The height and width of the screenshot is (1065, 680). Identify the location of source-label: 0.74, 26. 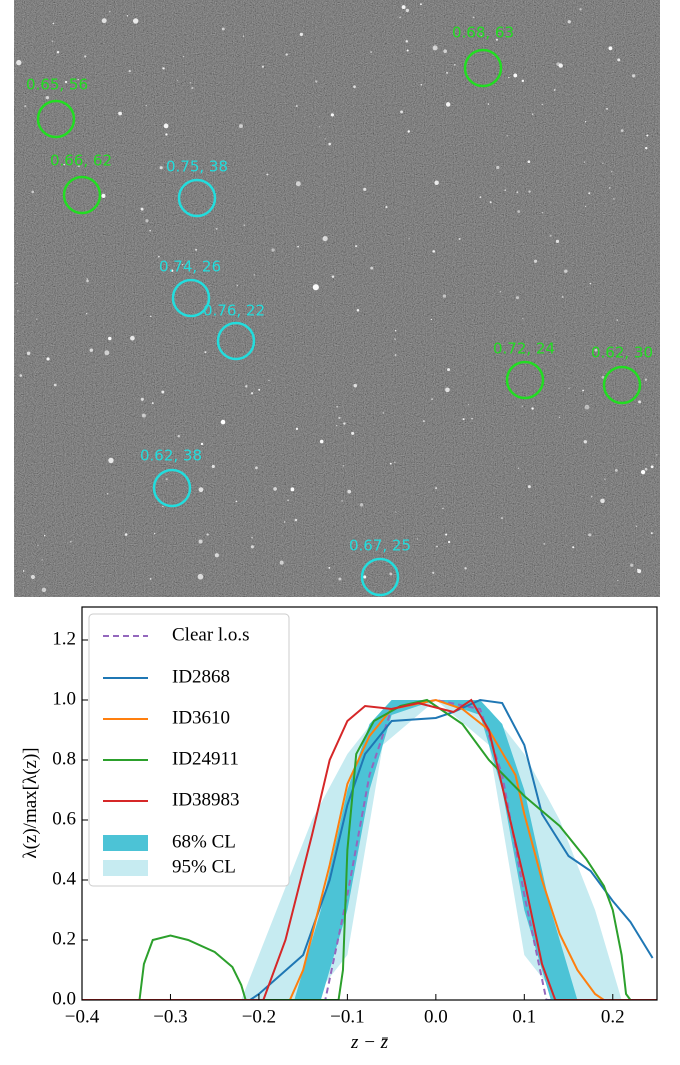
(190, 267).